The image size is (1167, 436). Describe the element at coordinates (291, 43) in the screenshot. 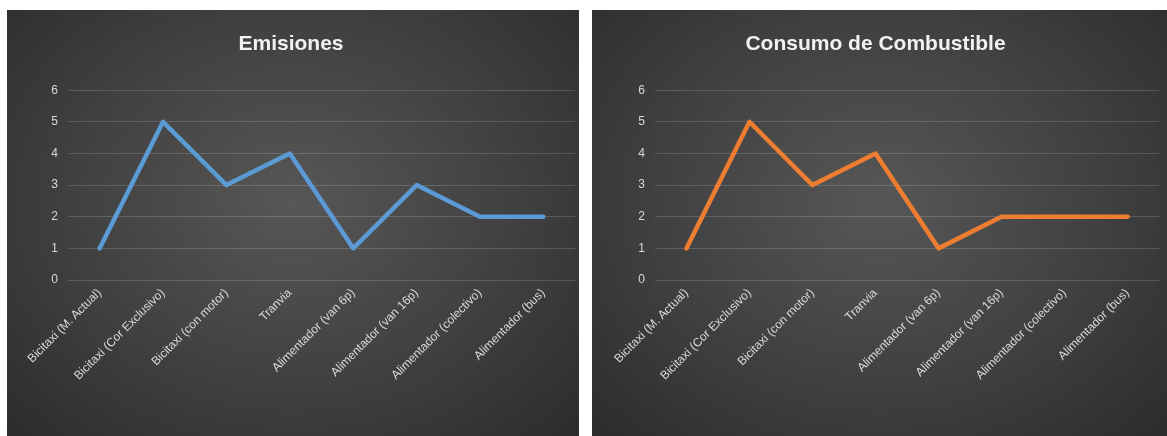

I see `chart-title: Emisiones` at that location.